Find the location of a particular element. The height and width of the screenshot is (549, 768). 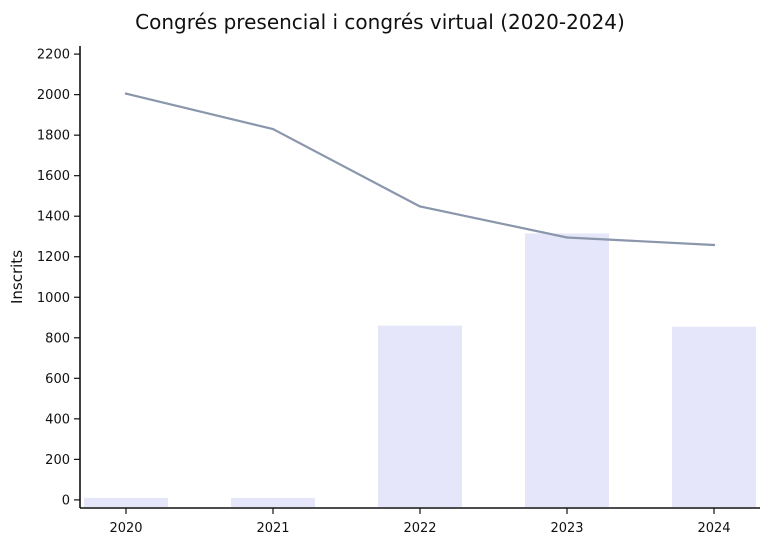

line-point-2022 is located at coordinates (420, 206).